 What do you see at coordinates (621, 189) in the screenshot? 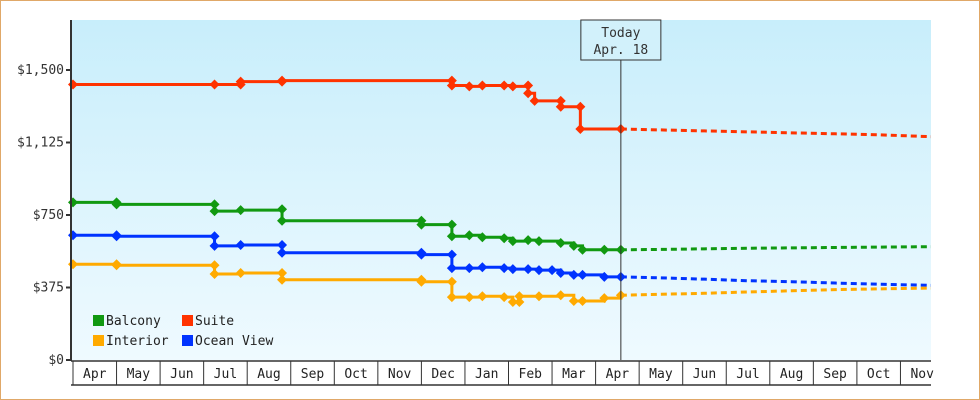
I see `today-marker: Today Apr. 18` at bounding box center [621, 189].